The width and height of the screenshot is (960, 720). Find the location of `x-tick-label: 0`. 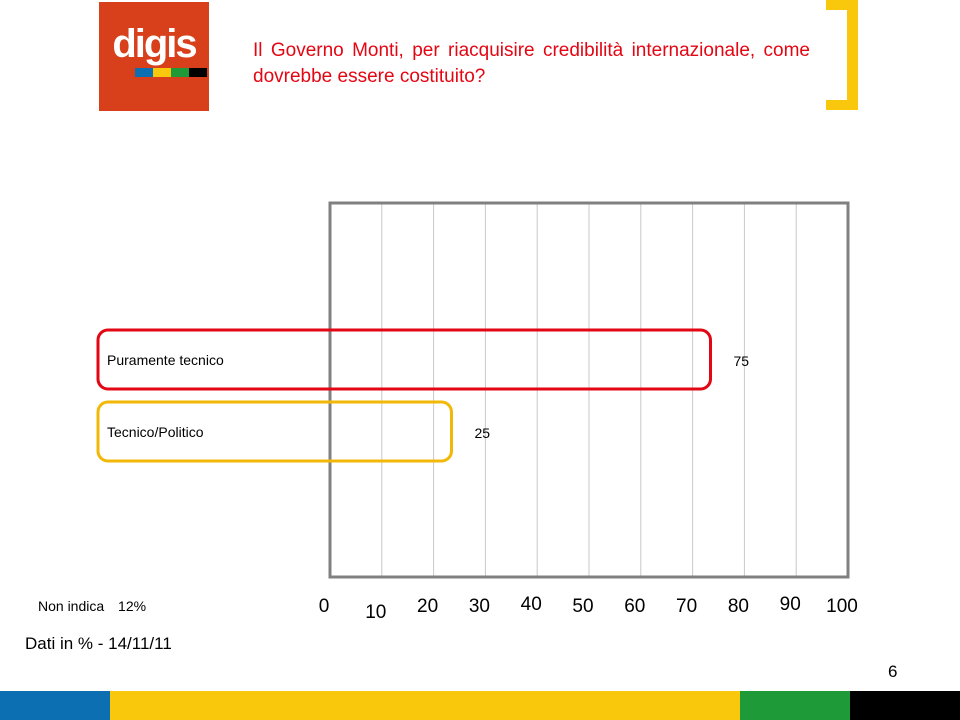

x-tick-label: 0 is located at coordinates (324, 606).